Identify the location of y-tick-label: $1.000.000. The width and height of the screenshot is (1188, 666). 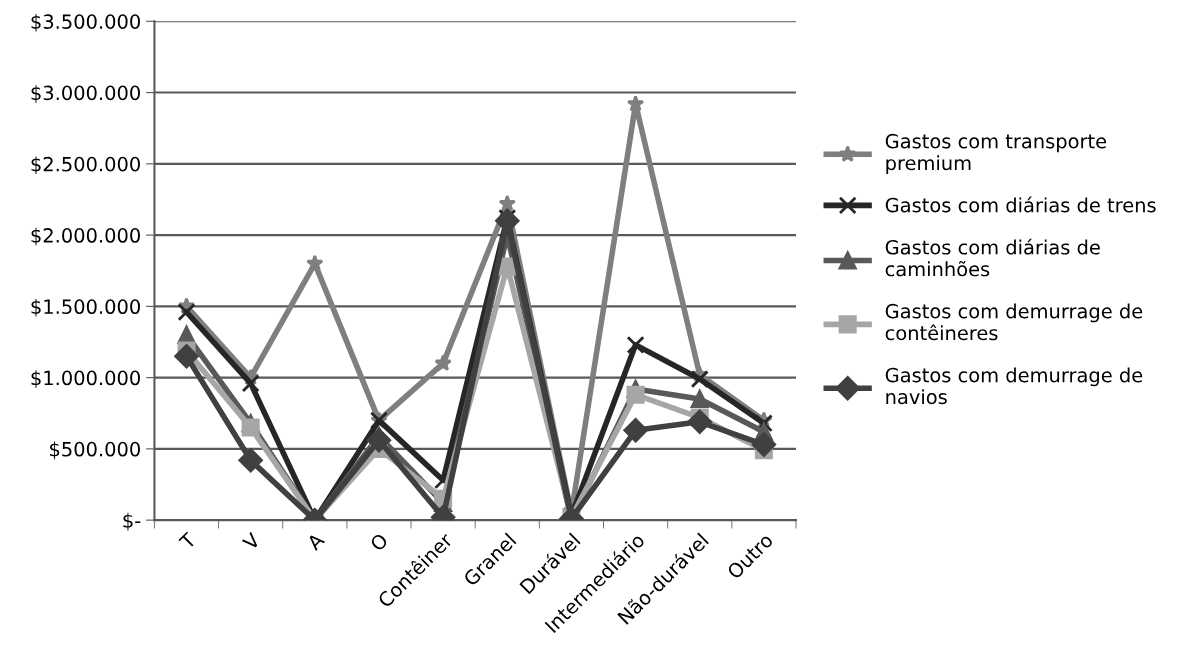
(85, 379).